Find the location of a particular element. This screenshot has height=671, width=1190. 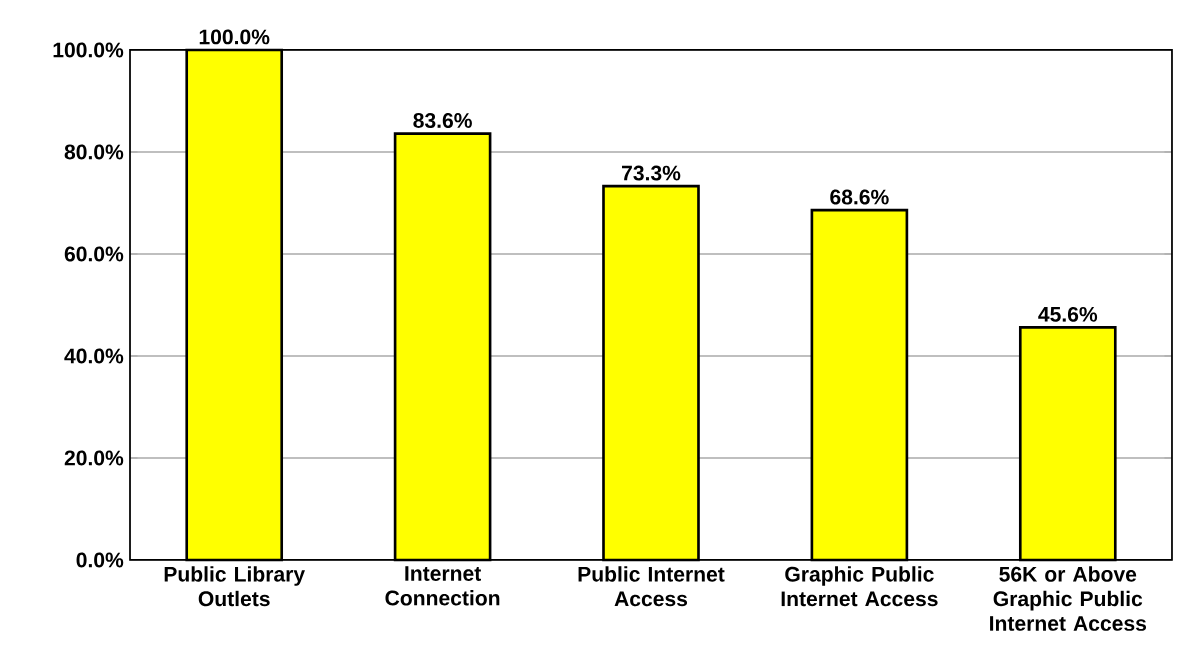

data-label: 45.6% is located at coordinates (1068, 314).